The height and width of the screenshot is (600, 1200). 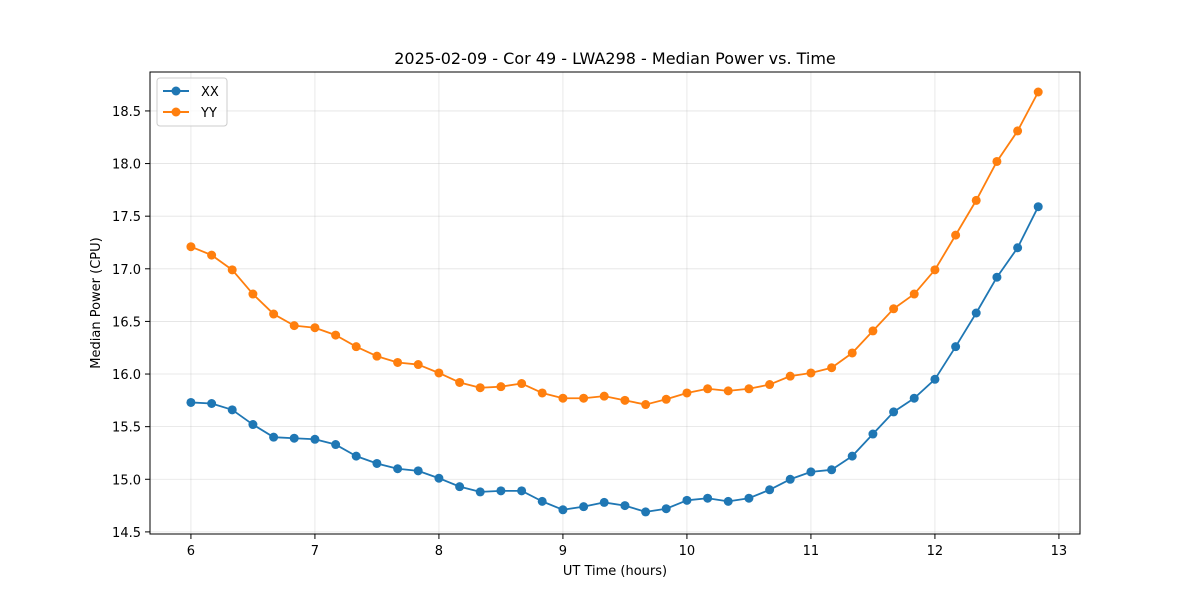 What do you see at coordinates (126, 165) in the screenshot?
I see `y-tick-label: 18.0` at bounding box center [126, 165].